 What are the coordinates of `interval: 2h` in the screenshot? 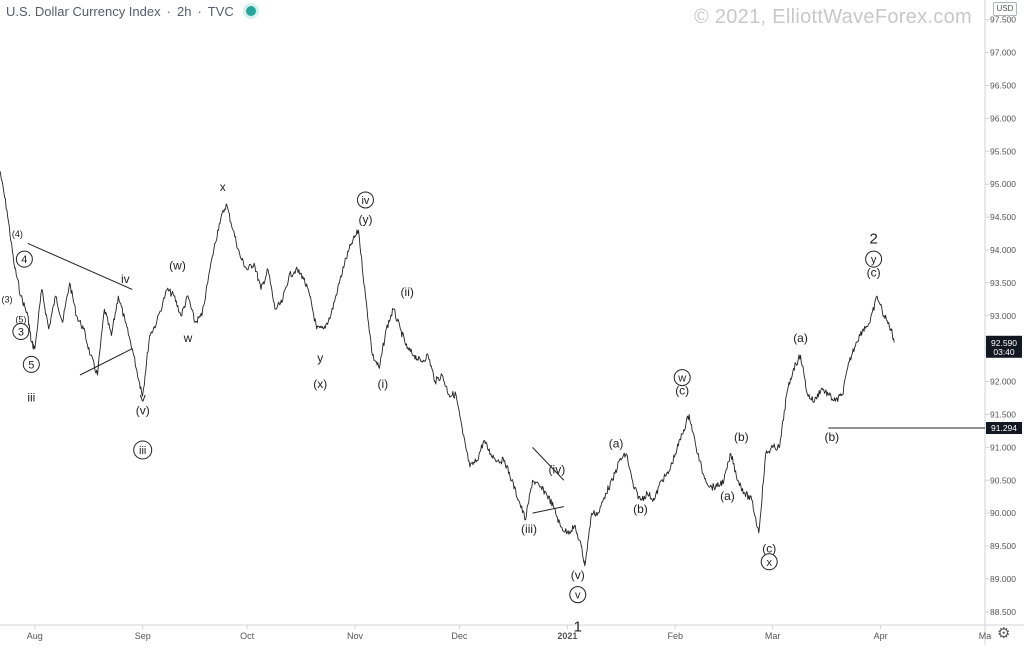 It's located at (184, 11).